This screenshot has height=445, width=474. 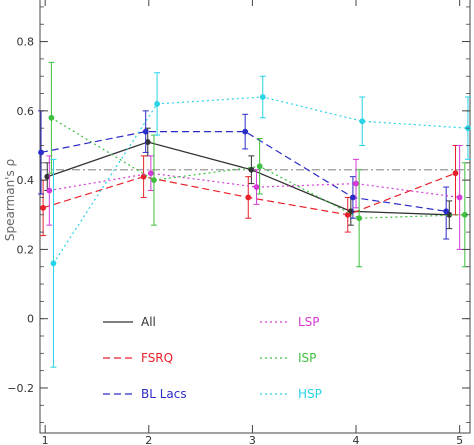 What do you see at coordinates (307, 358) in the screenshot?
I see `legend-label: ISP` at bounding box center [307, 358].